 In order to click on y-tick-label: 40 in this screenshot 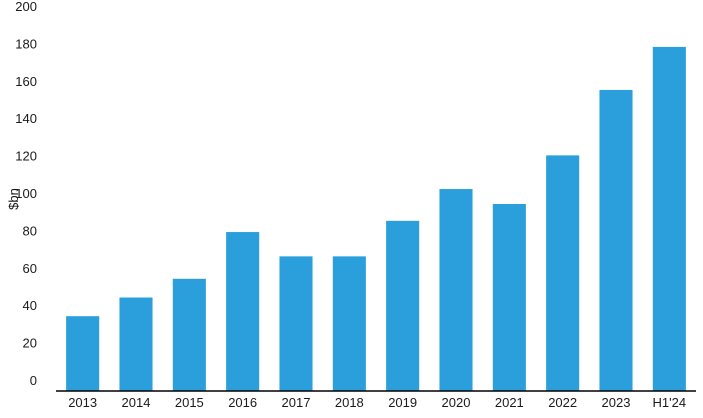, I will do `click(30, 305)`.